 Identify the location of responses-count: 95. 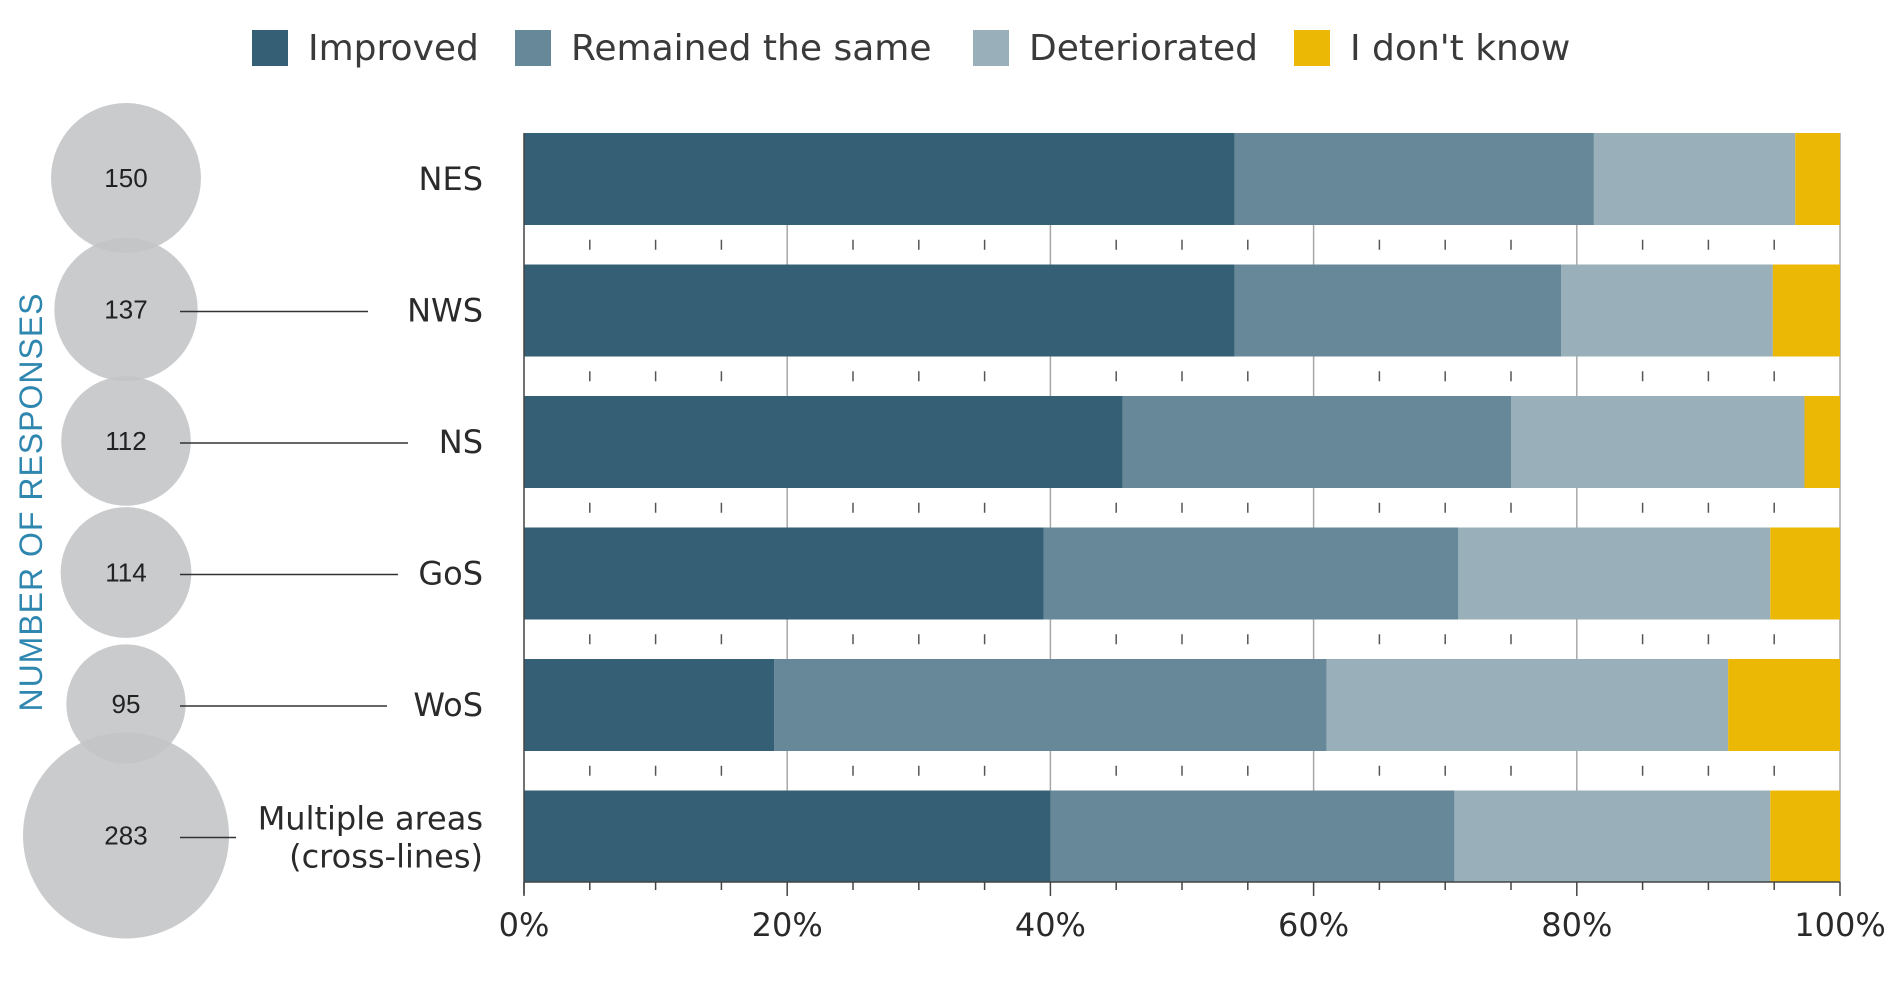
(126, 704).